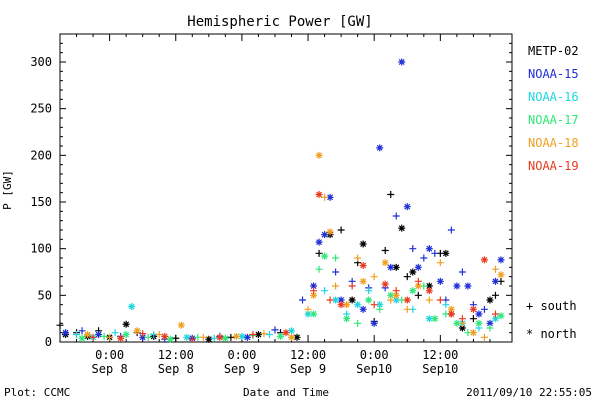  I want to click on legend-entry: NOAA-15, so click(553, 74).